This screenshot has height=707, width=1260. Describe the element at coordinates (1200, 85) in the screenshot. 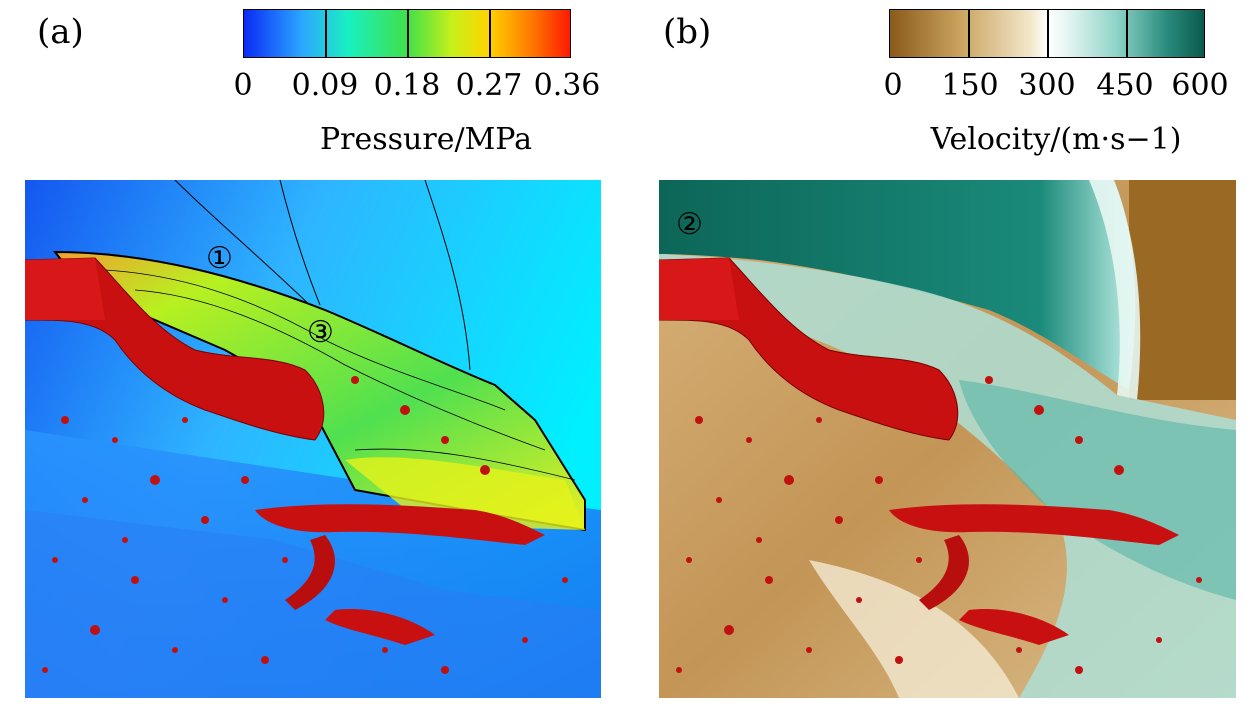

I see `velocity-tick-4: 600` at that location.